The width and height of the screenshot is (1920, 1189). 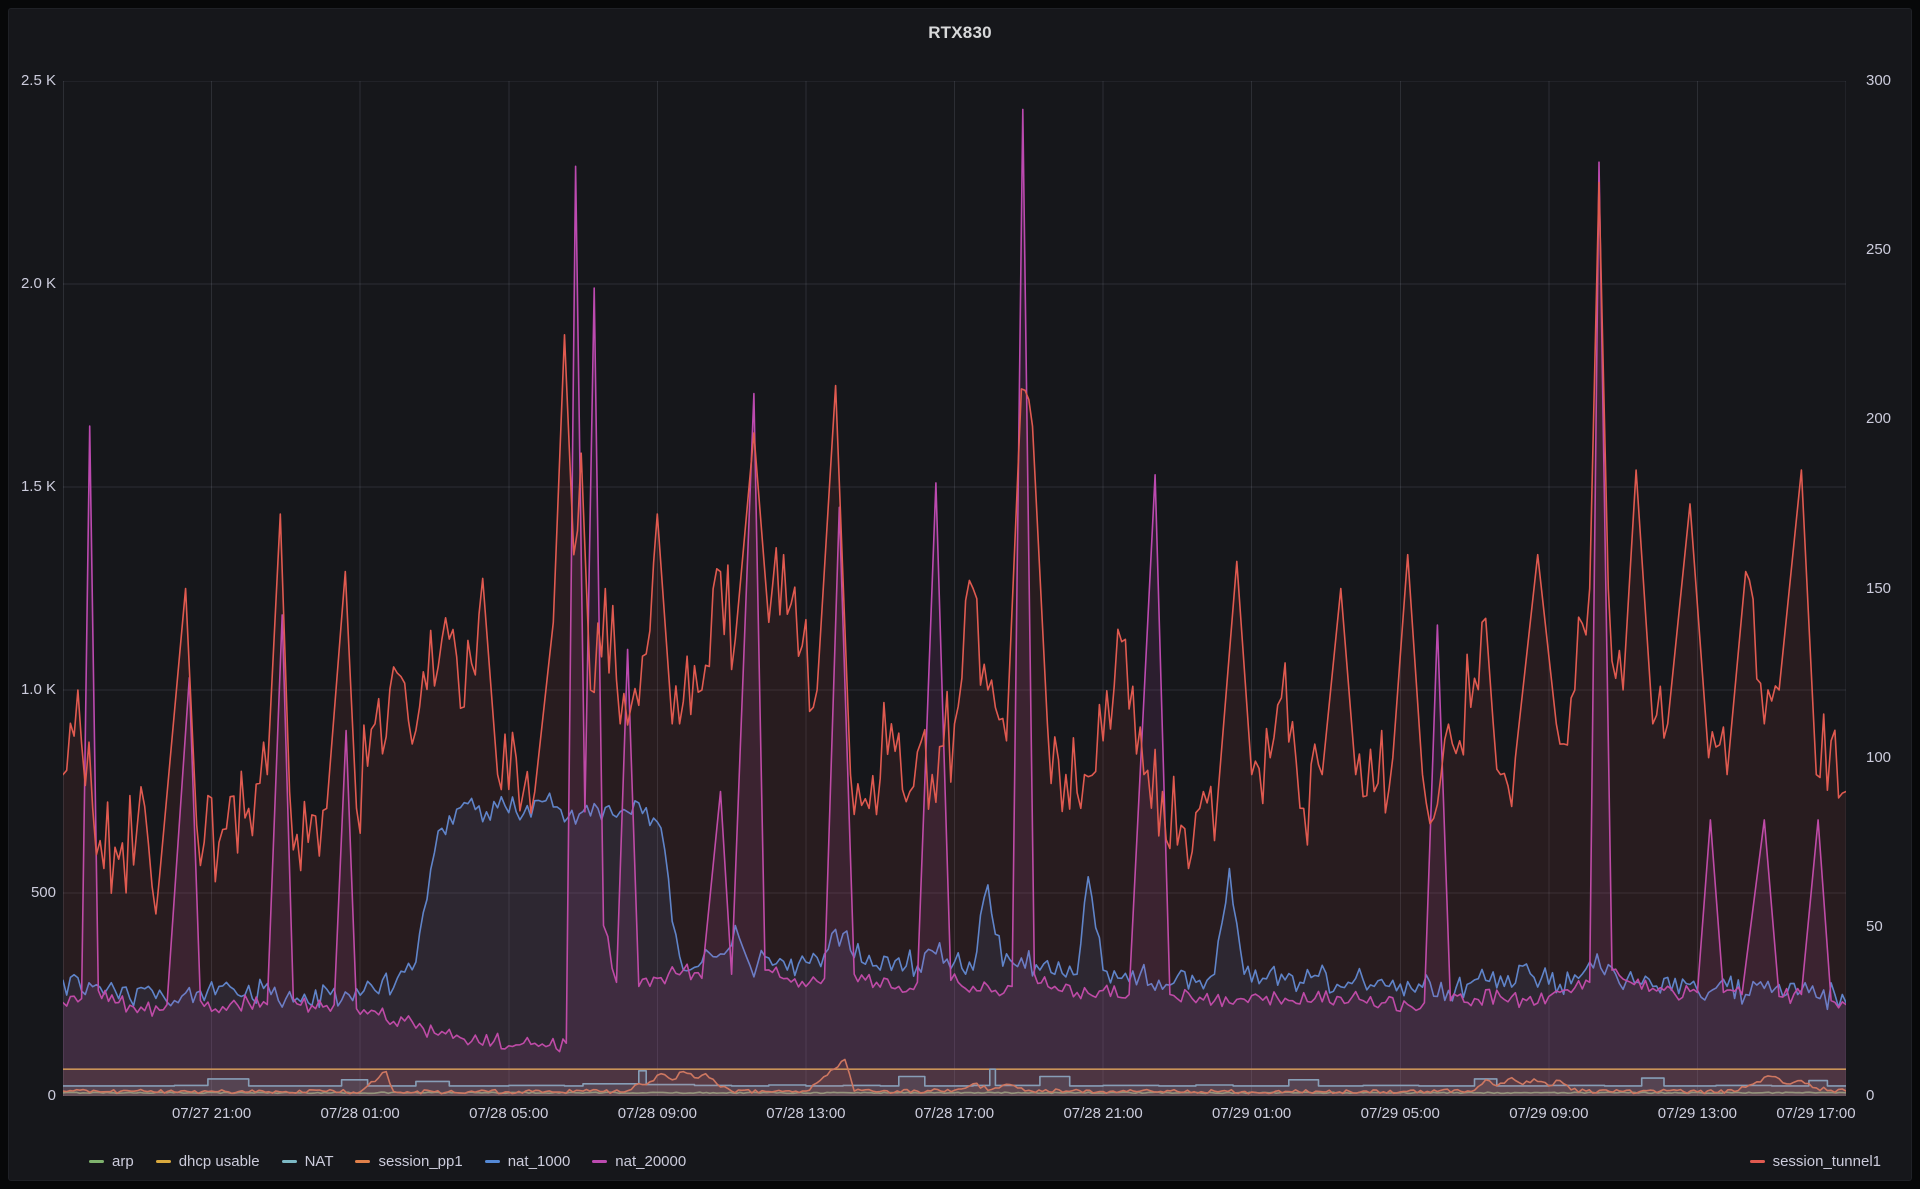 I want to click on x-tick: 07/28 05:00, so click(x=509, y=1113).